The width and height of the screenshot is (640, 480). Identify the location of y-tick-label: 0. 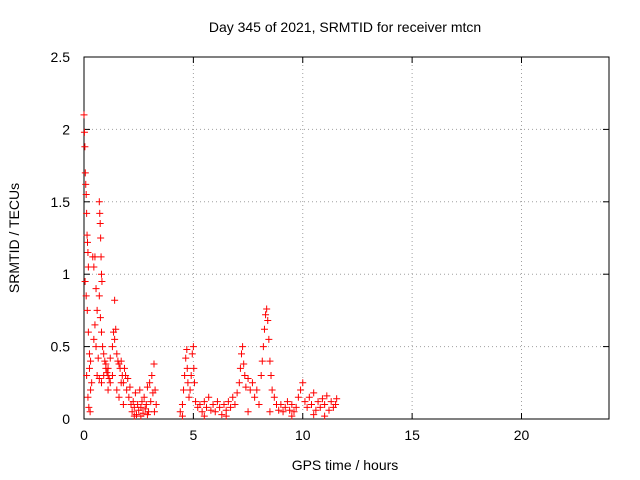
(66, 419).